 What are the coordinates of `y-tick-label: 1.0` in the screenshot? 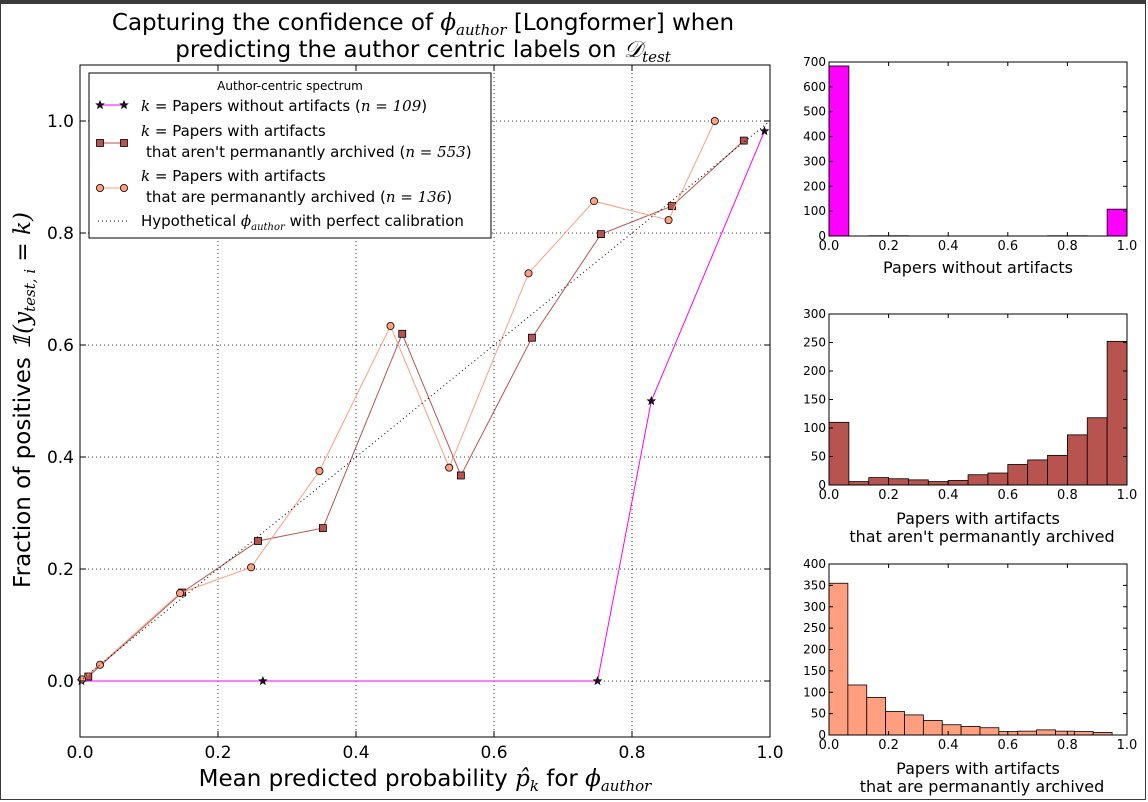 It's located at (60, 122).